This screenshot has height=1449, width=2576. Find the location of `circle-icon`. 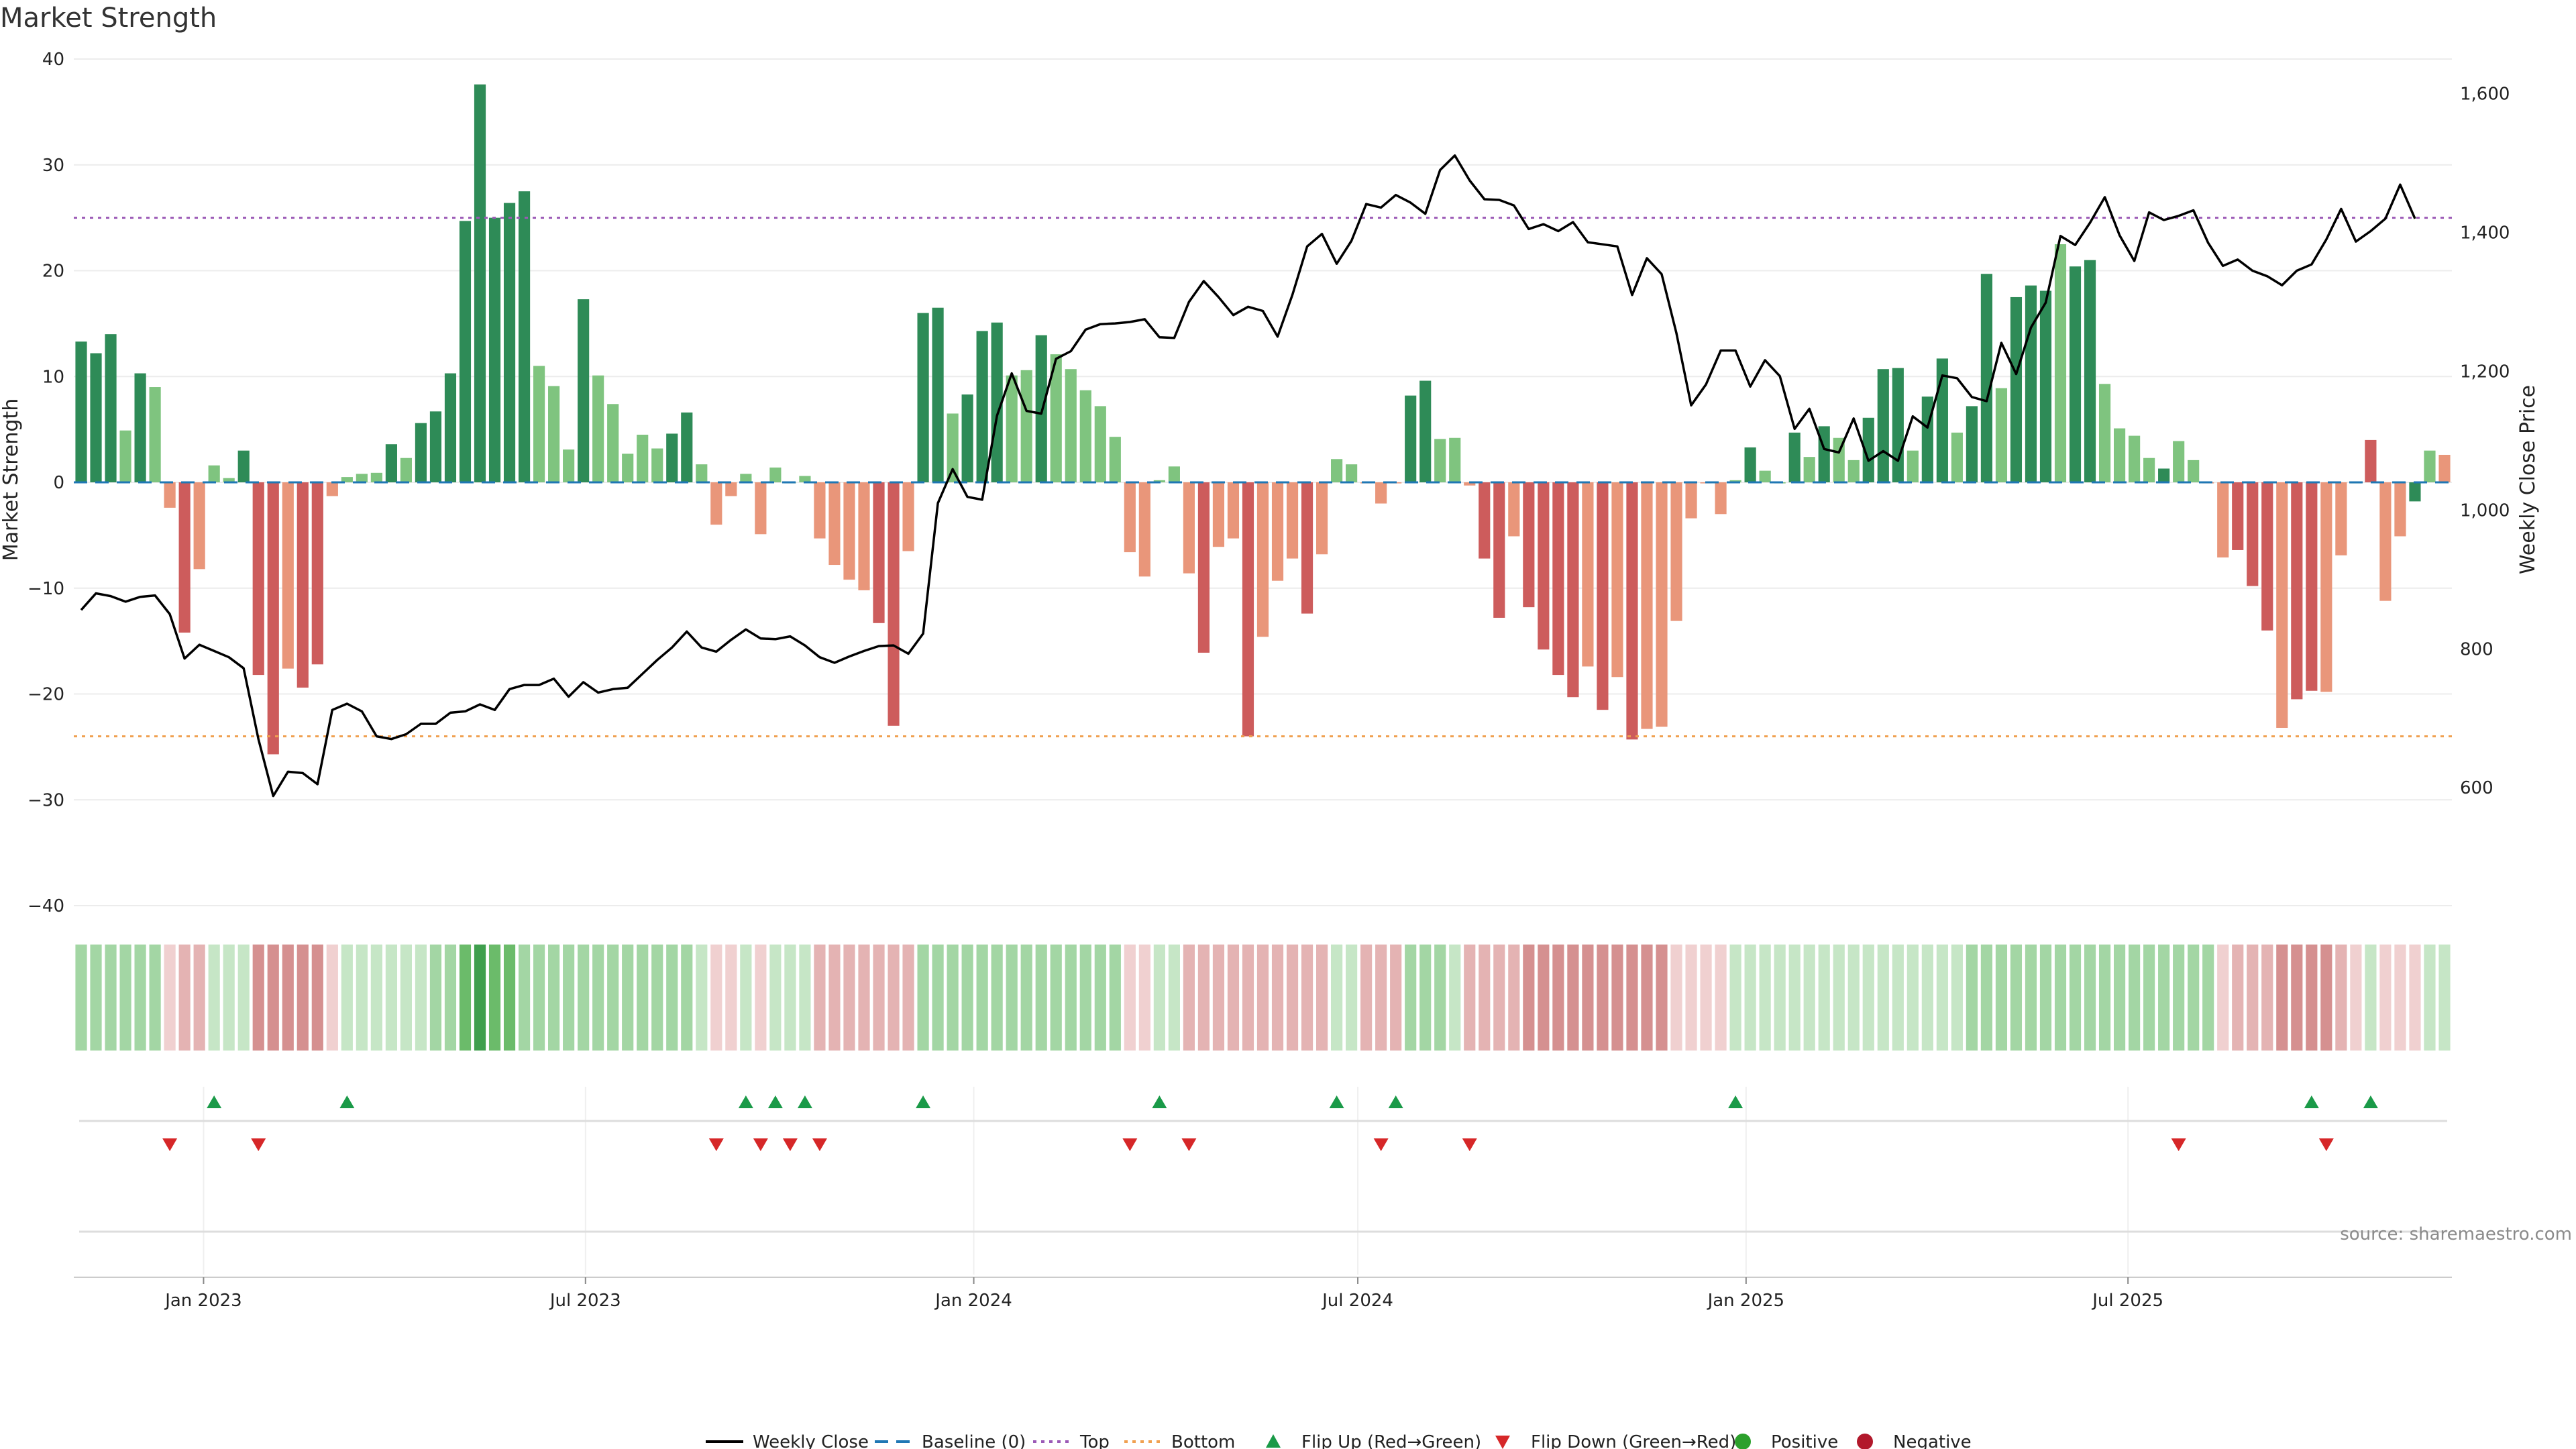

circle-icon is located at coordinates (1743, 1441).